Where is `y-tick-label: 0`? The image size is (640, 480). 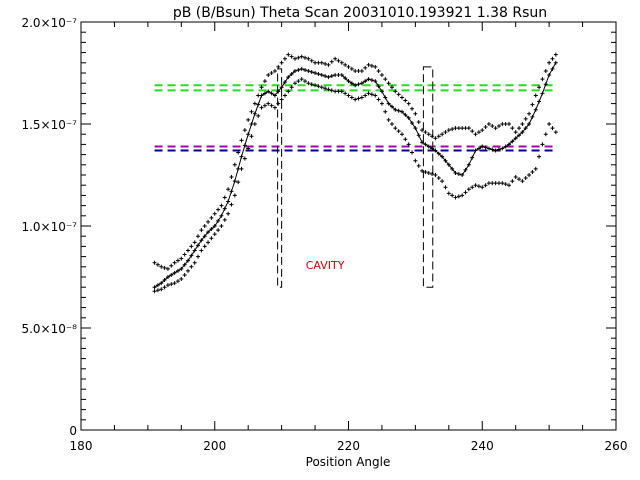
y-tick-label: 0 is located at coordinates (73, 431).